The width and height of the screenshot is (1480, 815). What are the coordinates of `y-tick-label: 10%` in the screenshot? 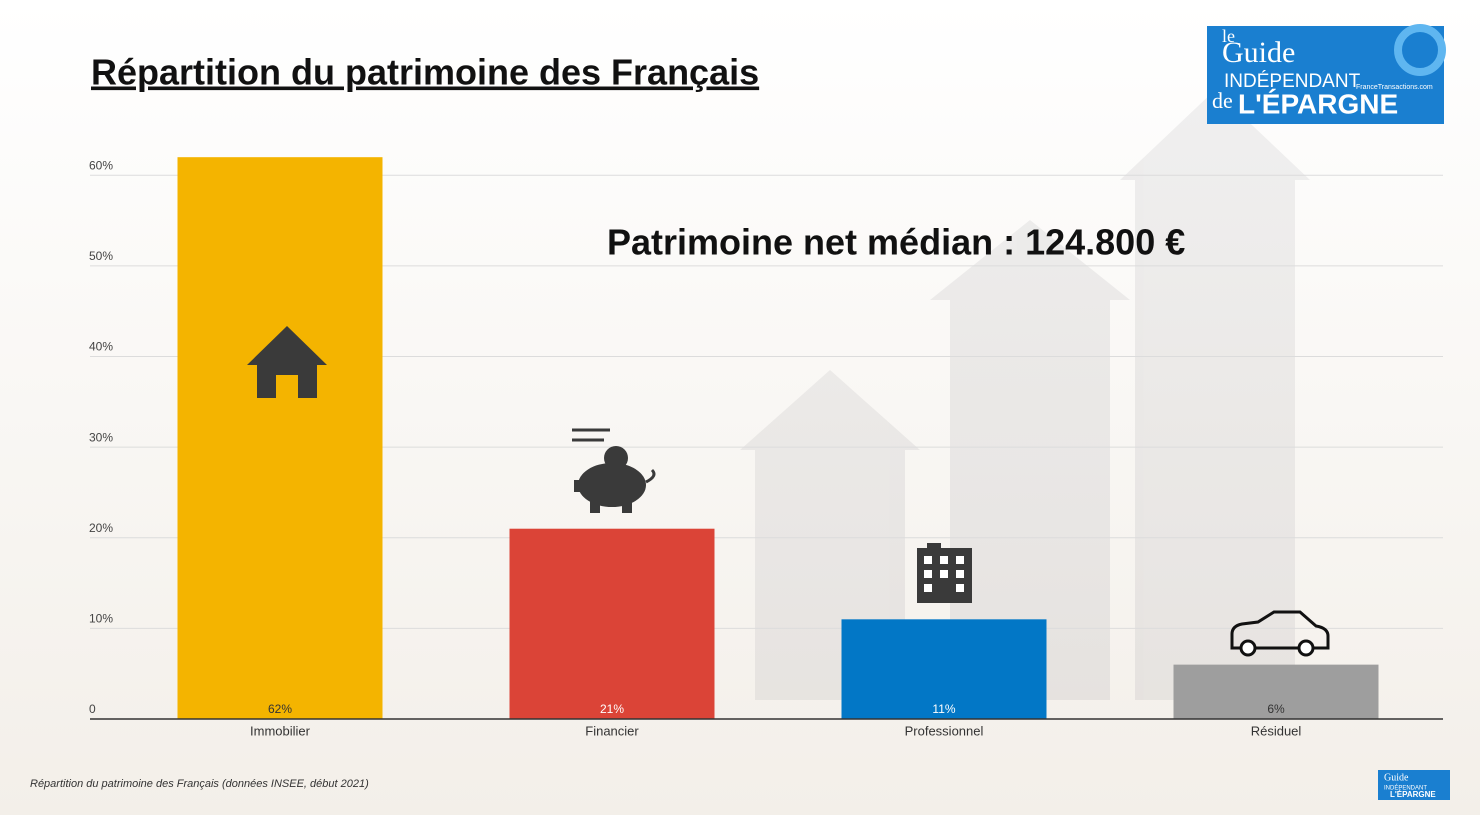 It's located at (101, 619).